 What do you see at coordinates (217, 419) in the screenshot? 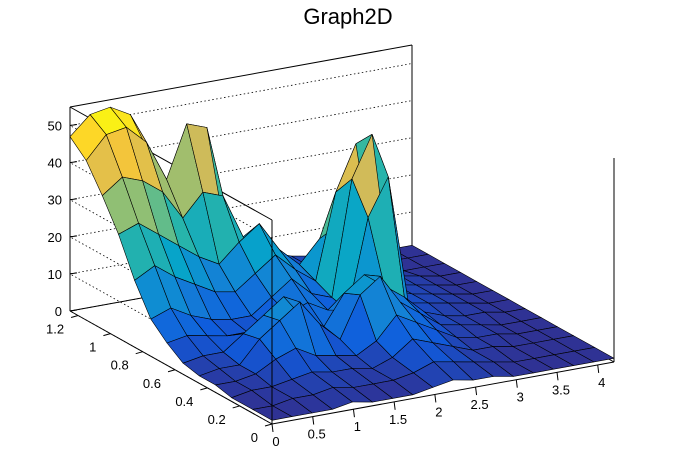
I see `tick-label: 0.2` at bounding box center [217, 419].